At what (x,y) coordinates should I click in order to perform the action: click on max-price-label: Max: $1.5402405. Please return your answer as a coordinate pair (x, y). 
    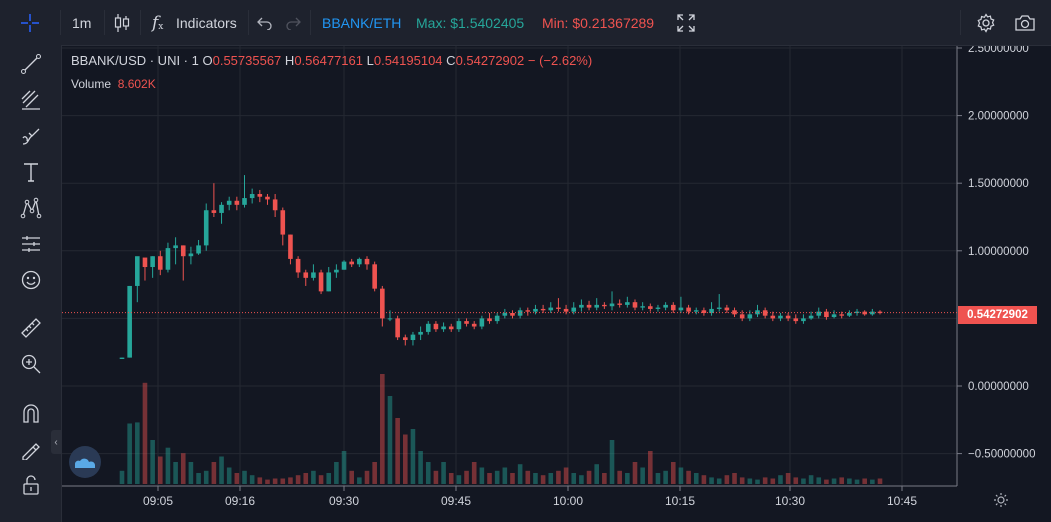
    Looking at the image, I should click on (470, 22).